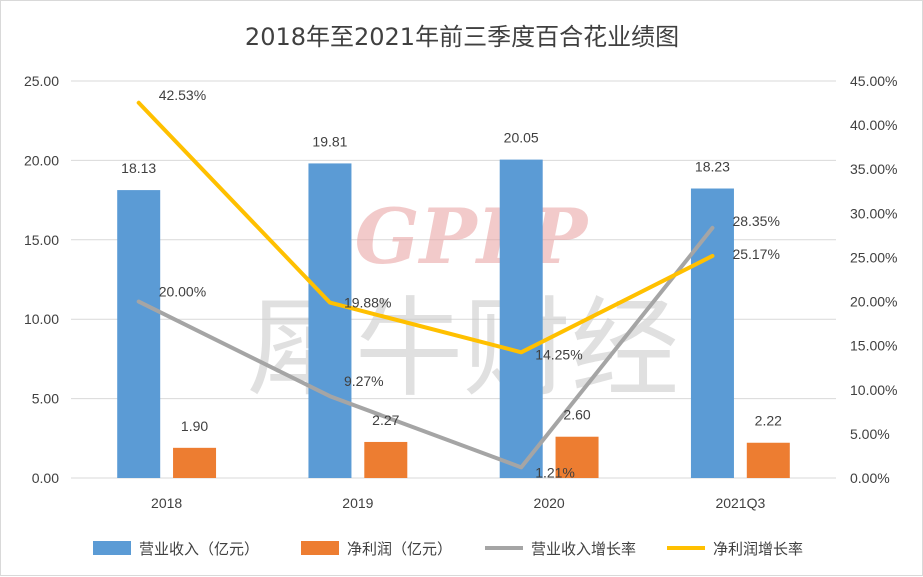 This screenshot has height=577, width=923. Describe the element at coordinates (870, 434) in the screenshot. I see `right-tick-label: 5.00%` at that location.